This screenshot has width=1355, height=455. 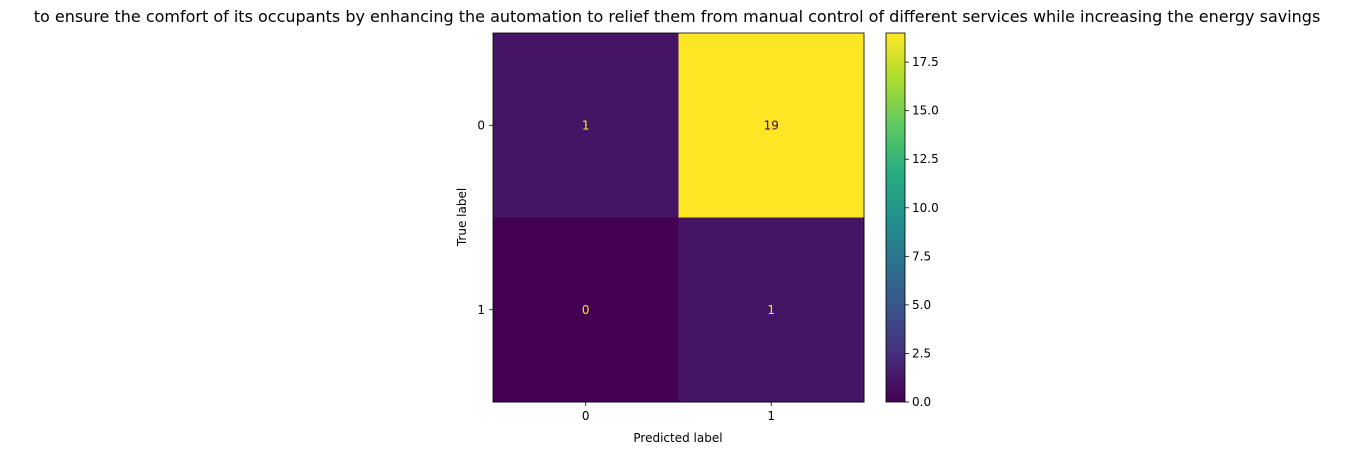 What do you see at coordinates (921, 305) in the screenshot?
I see `colorbar-tick-label: 5.0` at bounding box center [921, 305].